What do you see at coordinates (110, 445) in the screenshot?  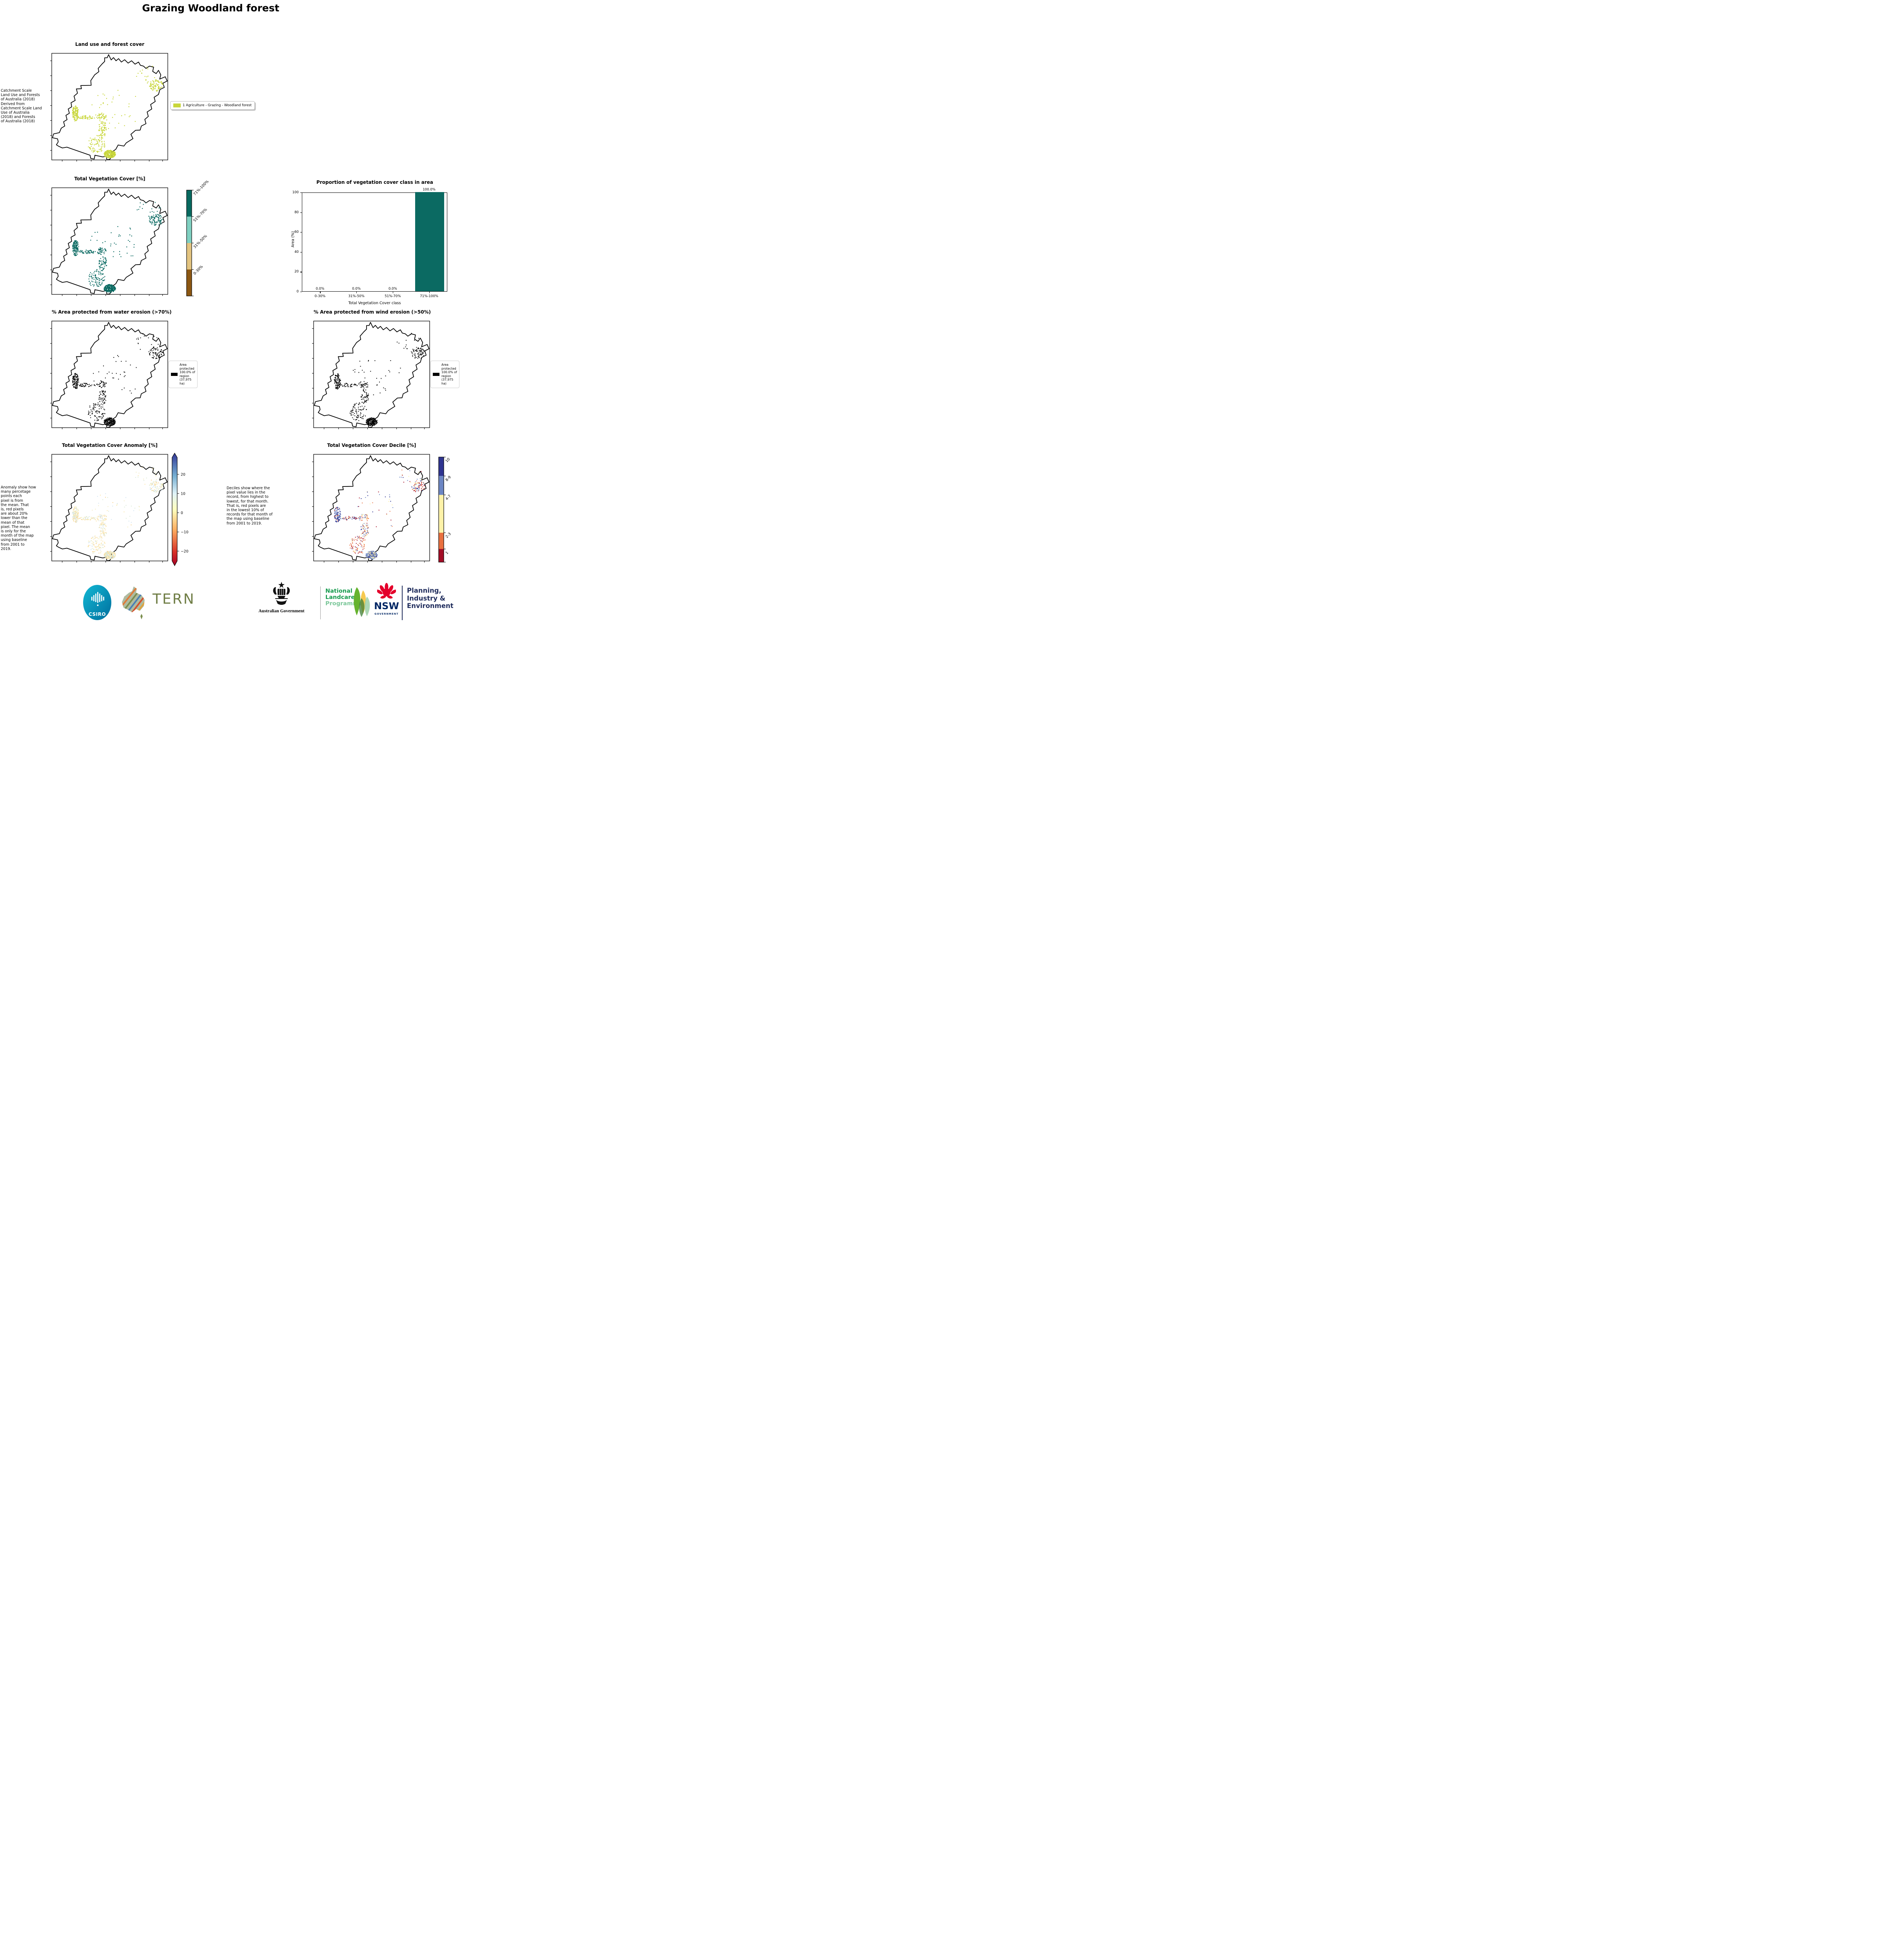 I see `anomaly-title: Total Vegetation Cover Anomaly [%]` at bounding box center [110, 445].